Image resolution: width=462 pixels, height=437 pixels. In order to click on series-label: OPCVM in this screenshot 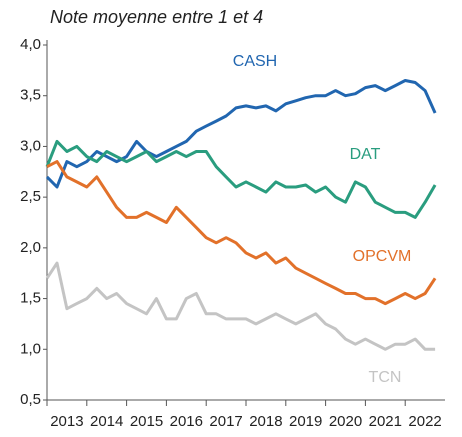, I will do `click(382, 256)`.